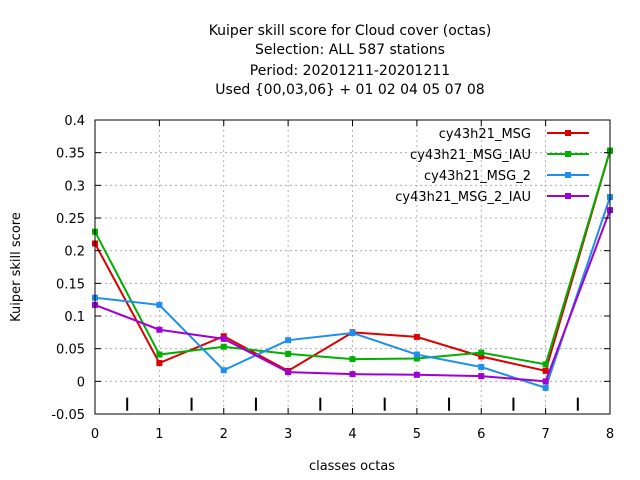 Image resolution: width=640 pixels, height=480 pixels. I want to click on class-separators, so click(352, 404).